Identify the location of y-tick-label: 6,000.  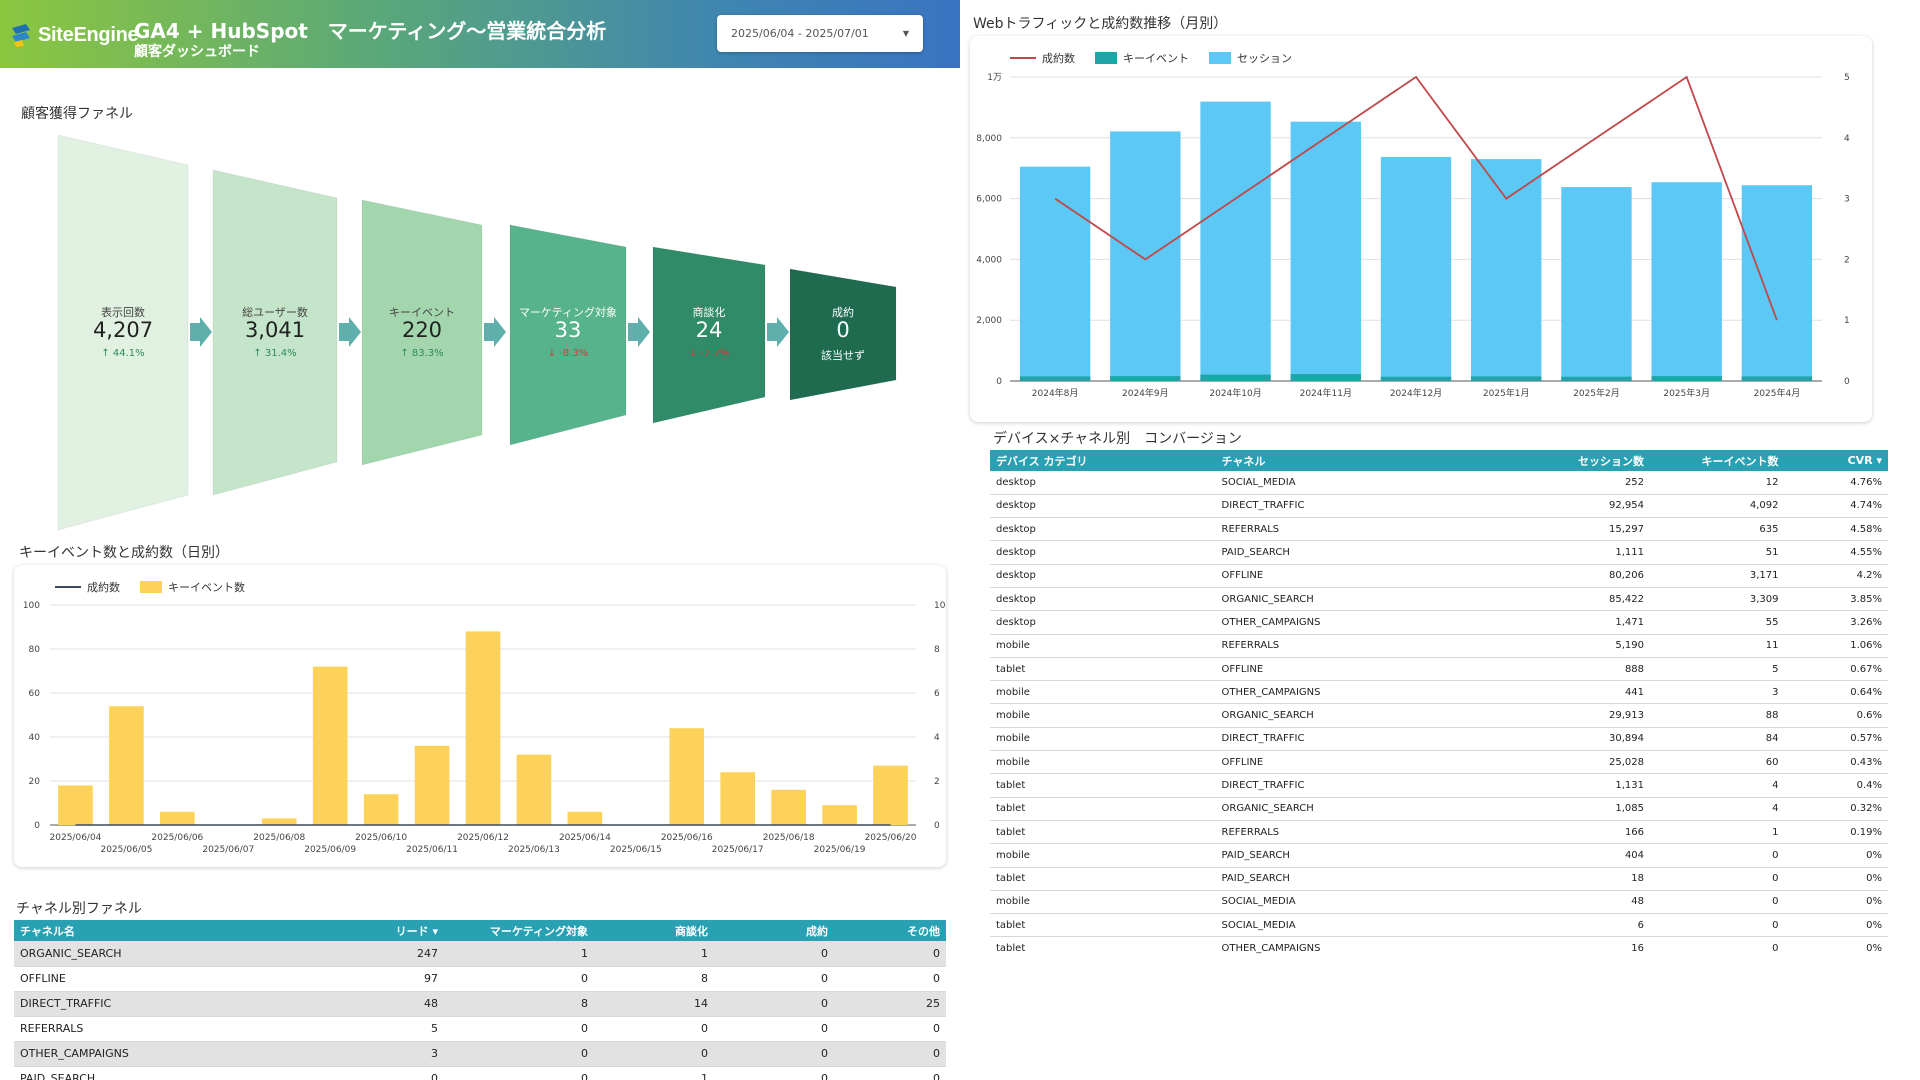
(989, 200).